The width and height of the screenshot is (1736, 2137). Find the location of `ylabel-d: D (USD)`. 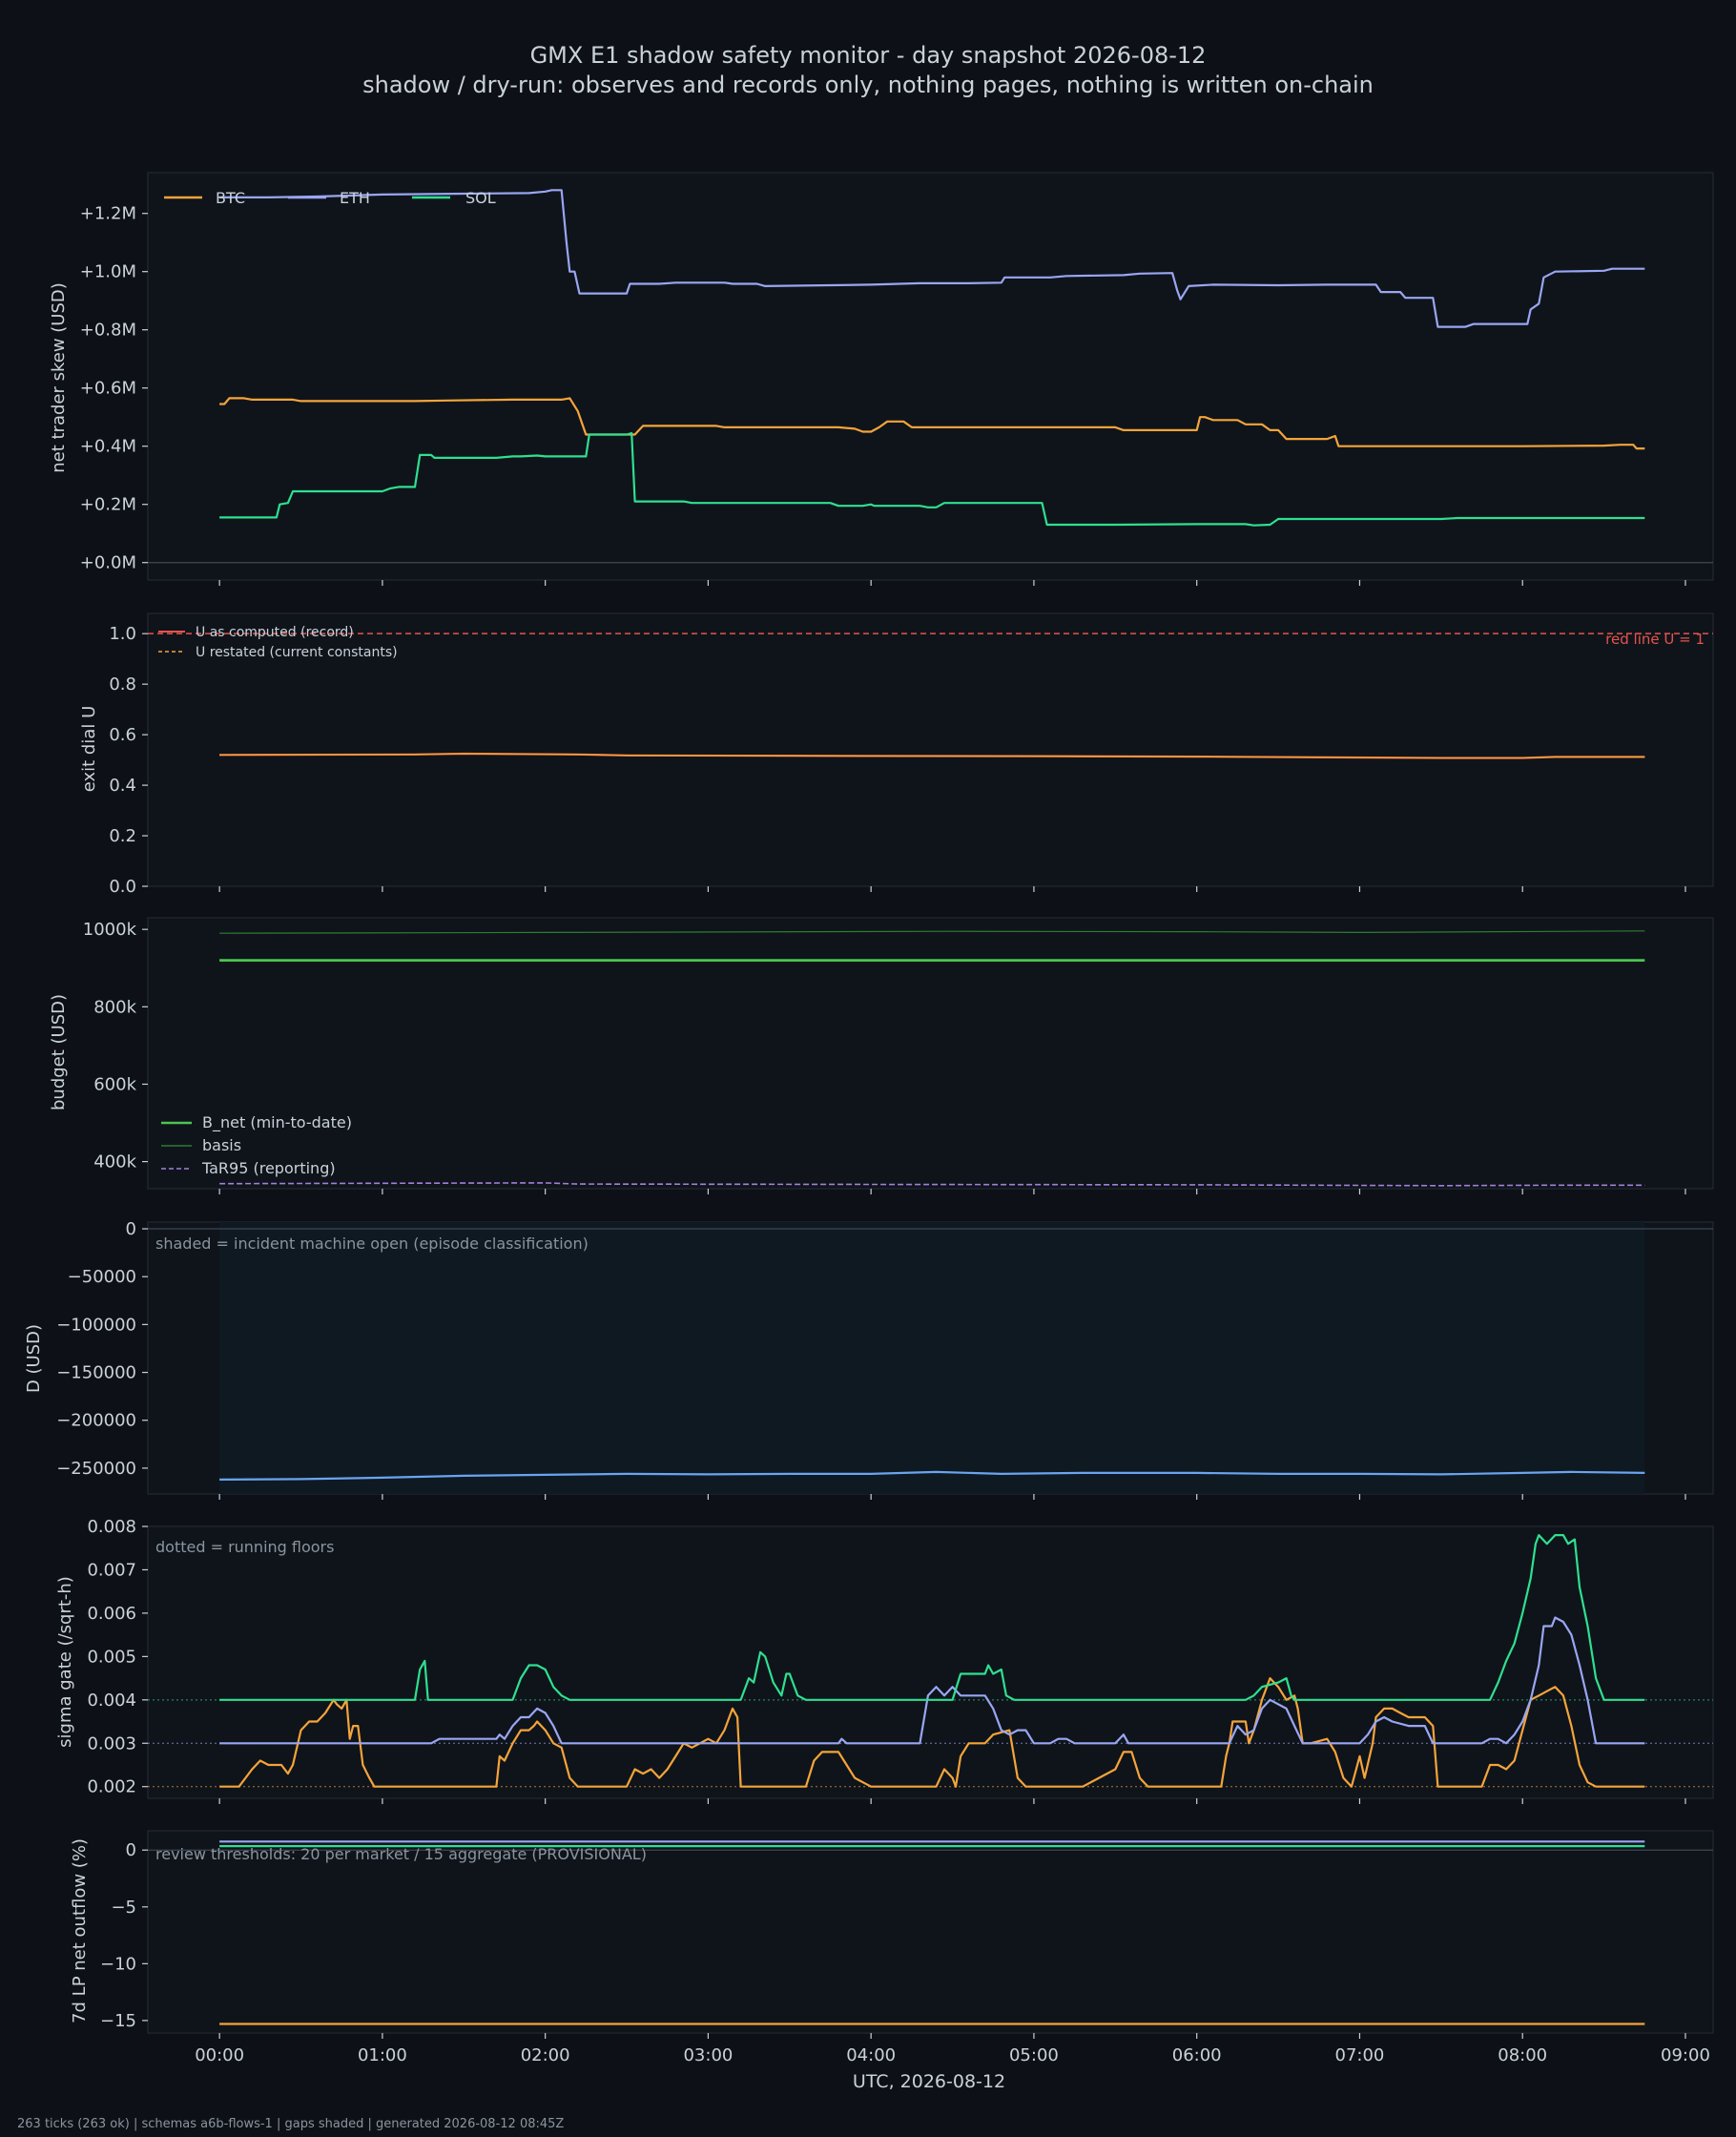

ylabel-d: D (USD) is located at coordinates (34, 1358).